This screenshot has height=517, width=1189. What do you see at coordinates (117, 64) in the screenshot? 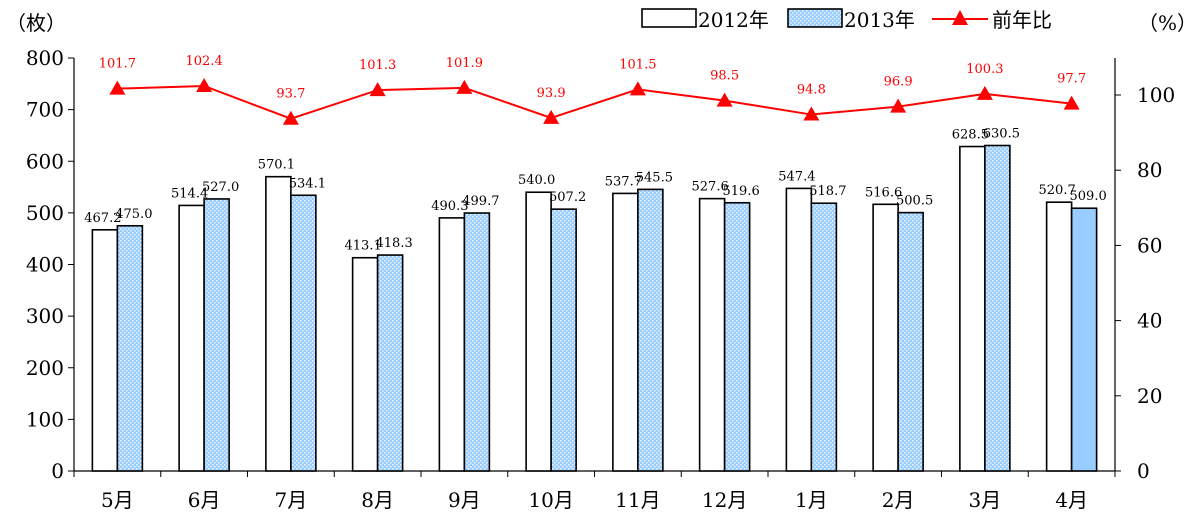
I see `ratio-label: 101.7` at bounding box center [117, 64].